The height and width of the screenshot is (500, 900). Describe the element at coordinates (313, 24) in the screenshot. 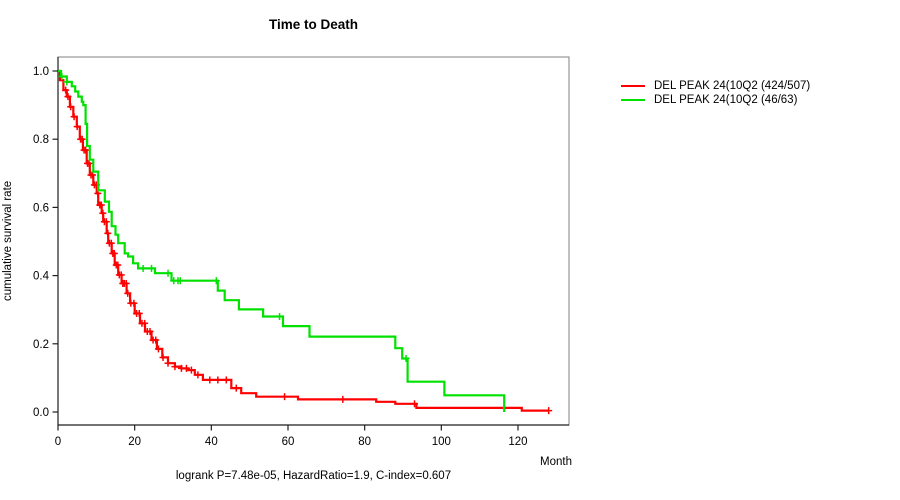

I see `chart-title: Time to Death` at that location.